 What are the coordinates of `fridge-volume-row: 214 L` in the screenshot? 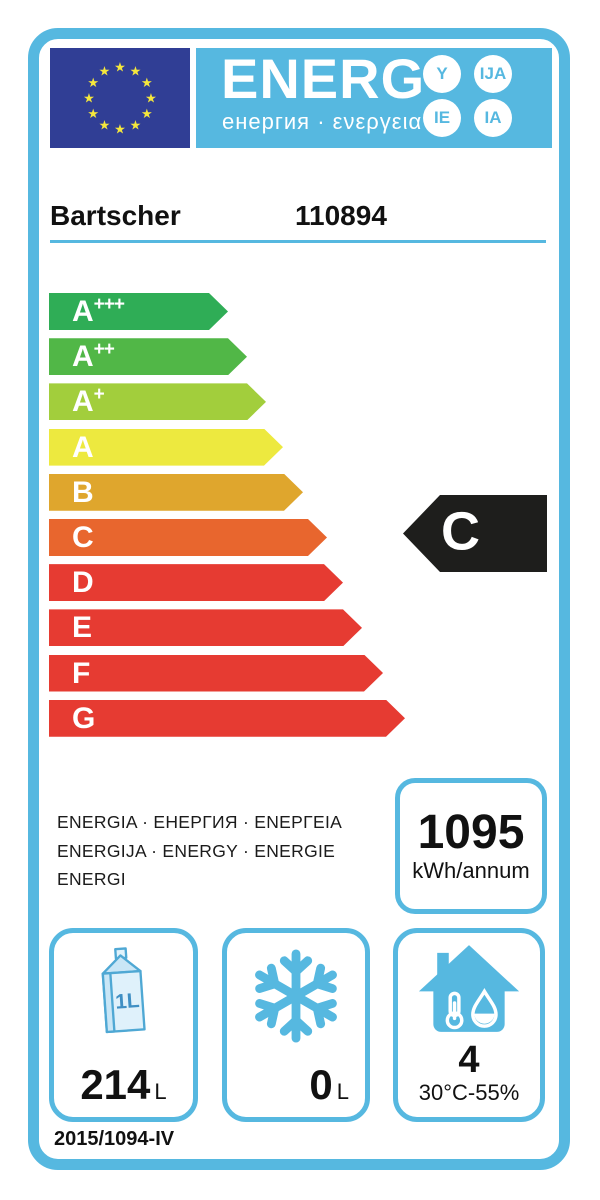 It's located at (123, 1085).